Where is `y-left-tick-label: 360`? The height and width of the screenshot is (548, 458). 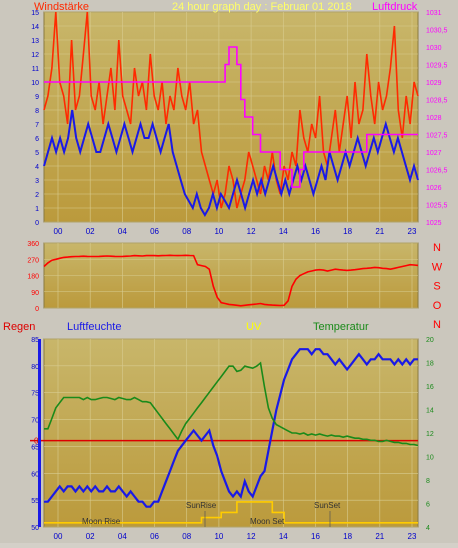 y-left-tick-label: 360 is located at coordinates (33, 244).